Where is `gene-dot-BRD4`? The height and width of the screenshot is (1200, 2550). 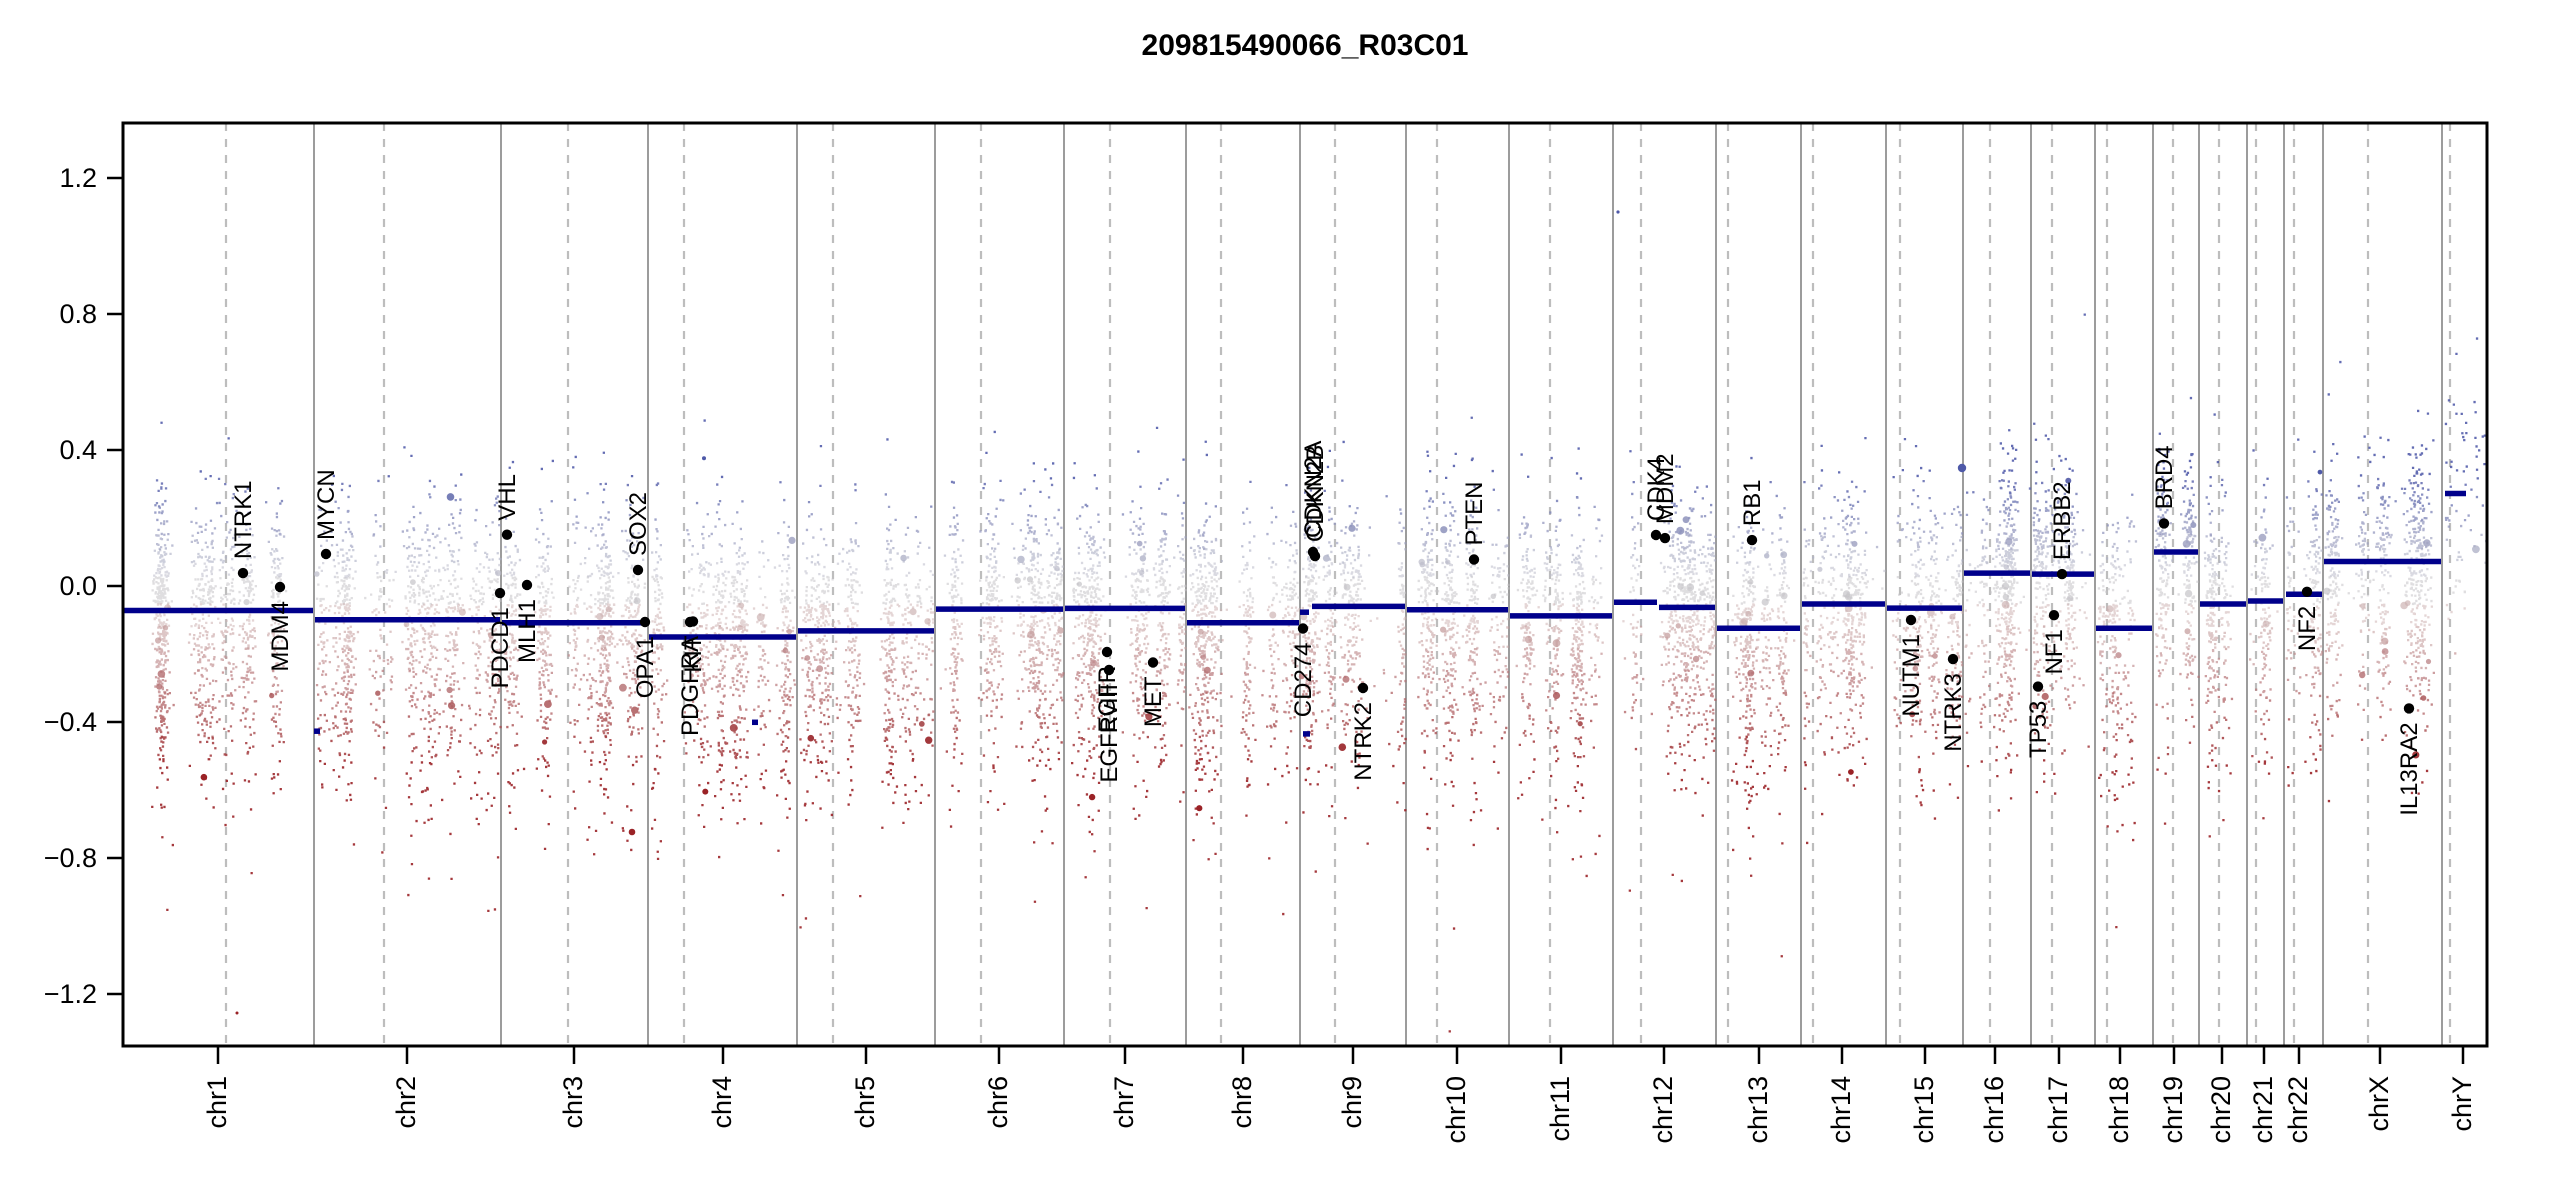
gene-dot-BRD4 is located at coordinates (2164, 523).